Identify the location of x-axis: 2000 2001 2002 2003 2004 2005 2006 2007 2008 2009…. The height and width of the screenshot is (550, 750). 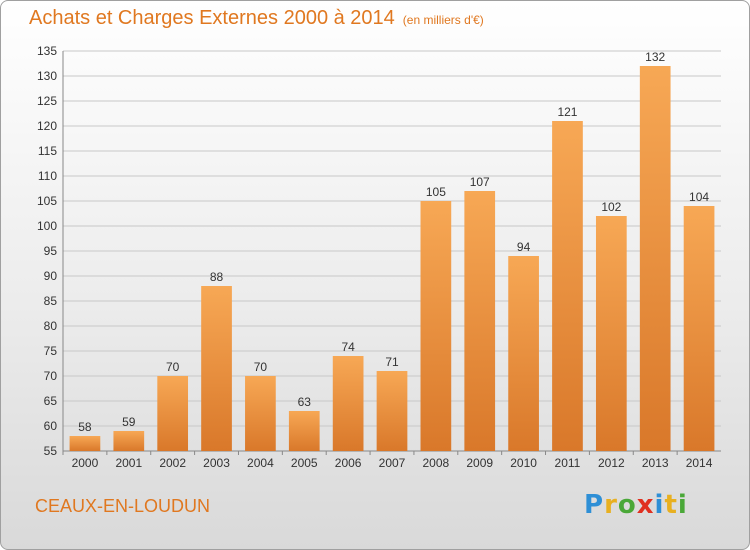
(387, 460).